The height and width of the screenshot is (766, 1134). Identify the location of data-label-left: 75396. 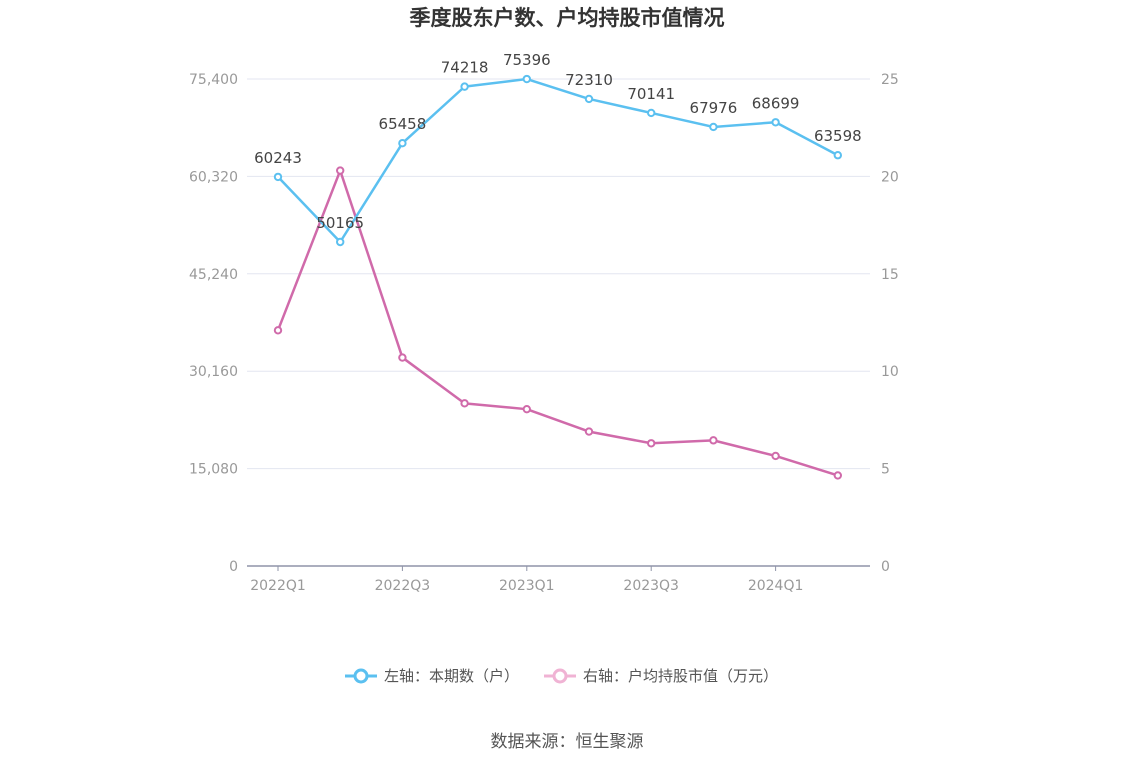
(527, 60).